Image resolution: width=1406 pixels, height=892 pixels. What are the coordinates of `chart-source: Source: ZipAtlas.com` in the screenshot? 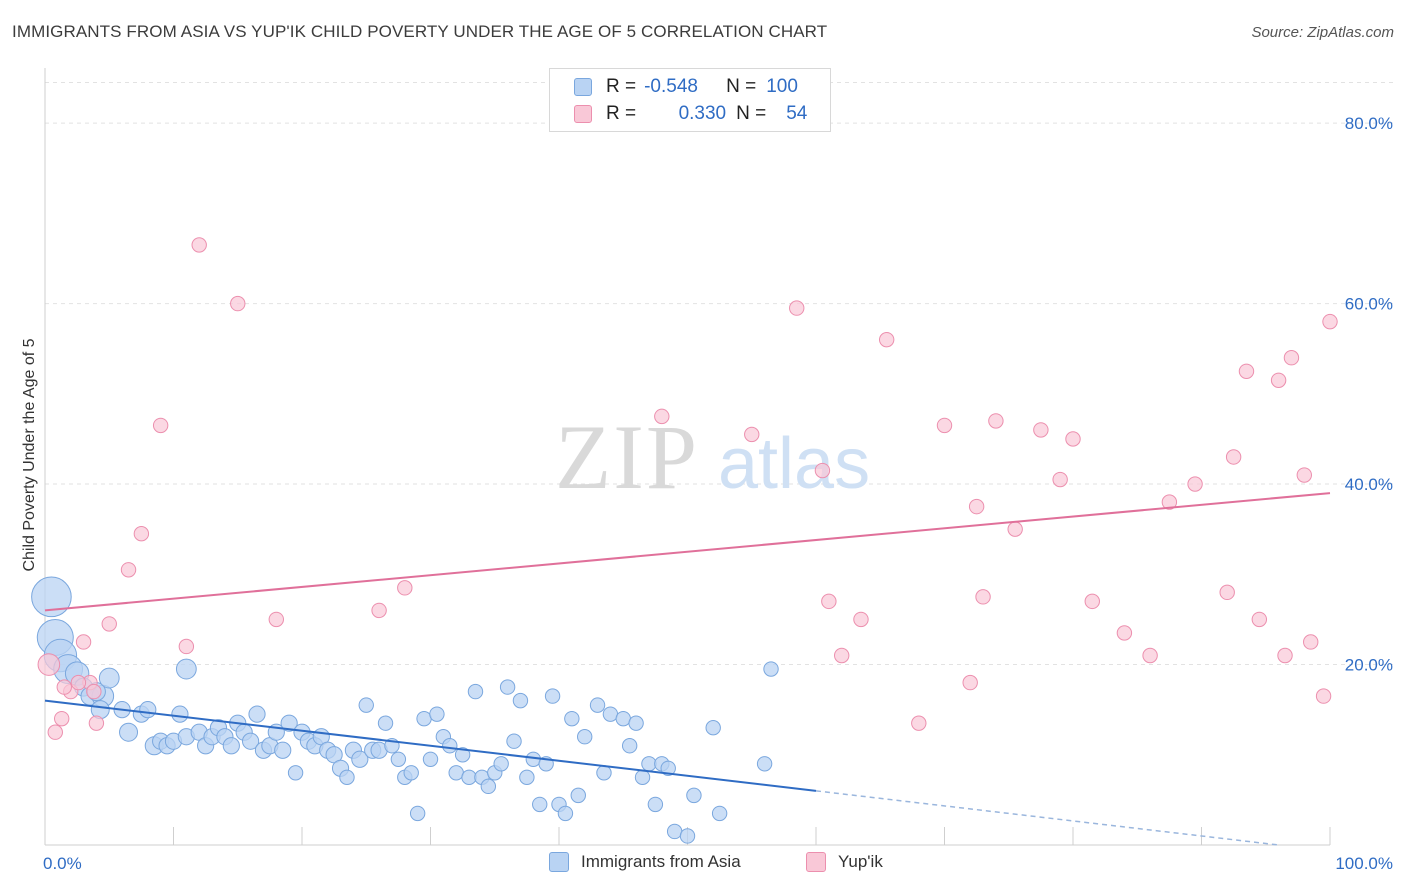 It's located at (1322, 32).